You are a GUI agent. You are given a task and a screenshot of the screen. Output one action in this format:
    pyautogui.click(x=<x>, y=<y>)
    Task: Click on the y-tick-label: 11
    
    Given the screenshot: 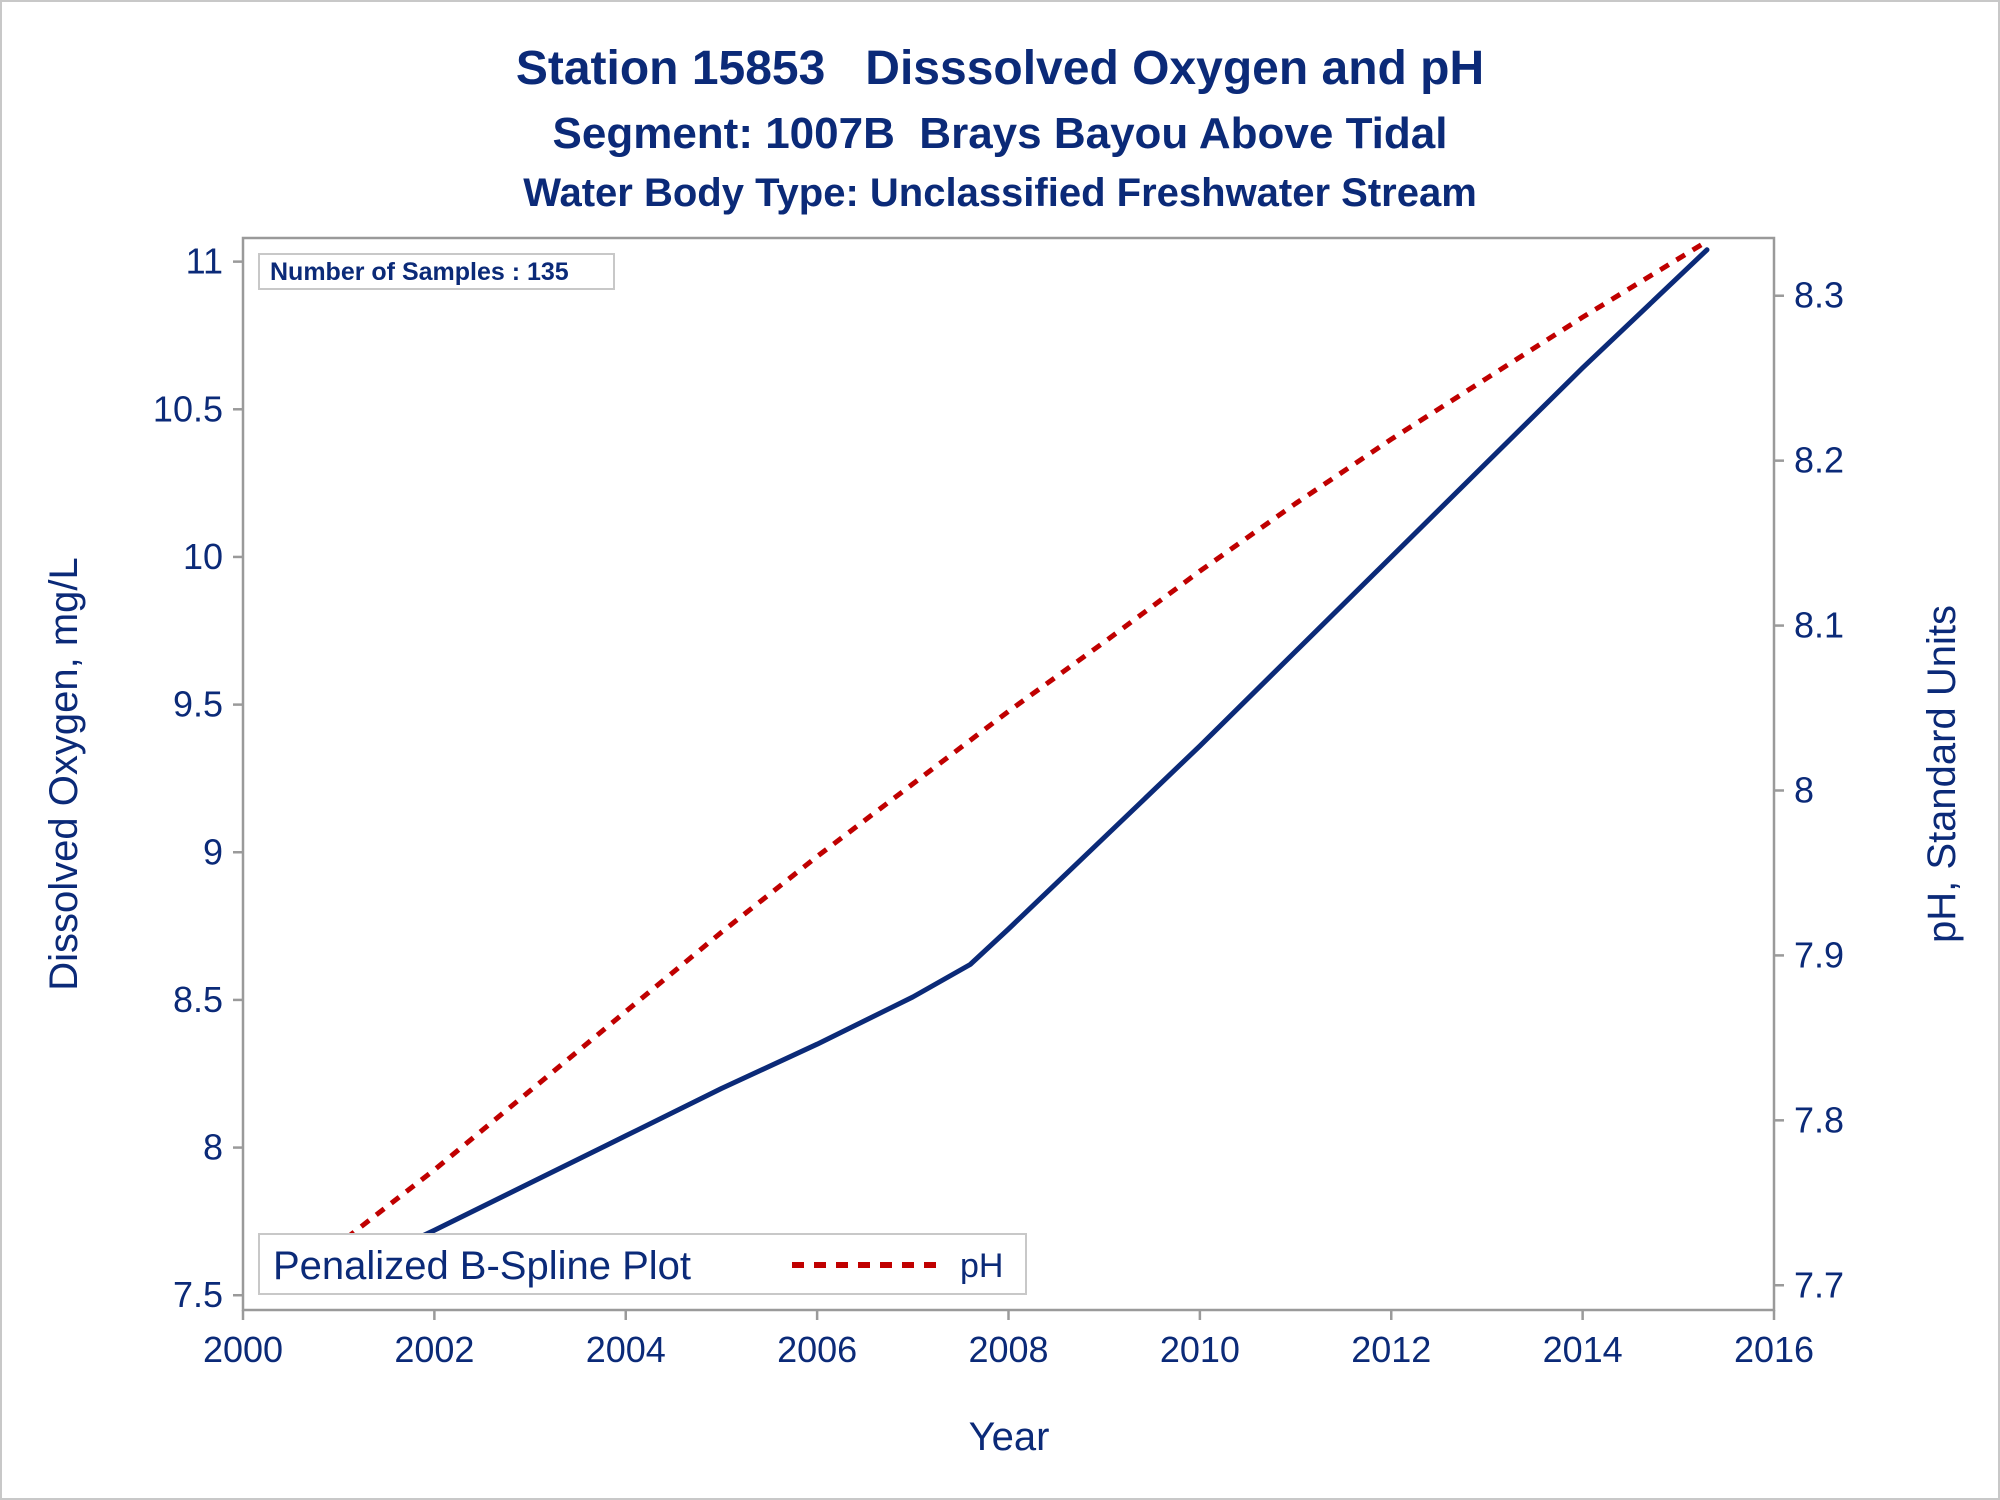 What is the action you would take?
    pyautogui.click(x=204, y=261)
    